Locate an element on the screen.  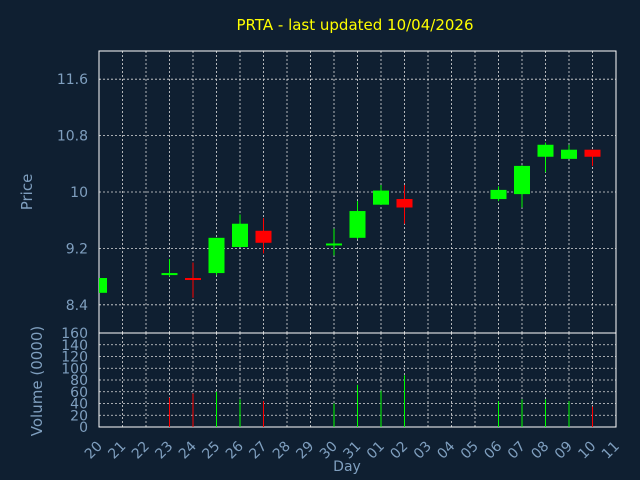
price-axis-label: Price is located at coordinates (27, 192).